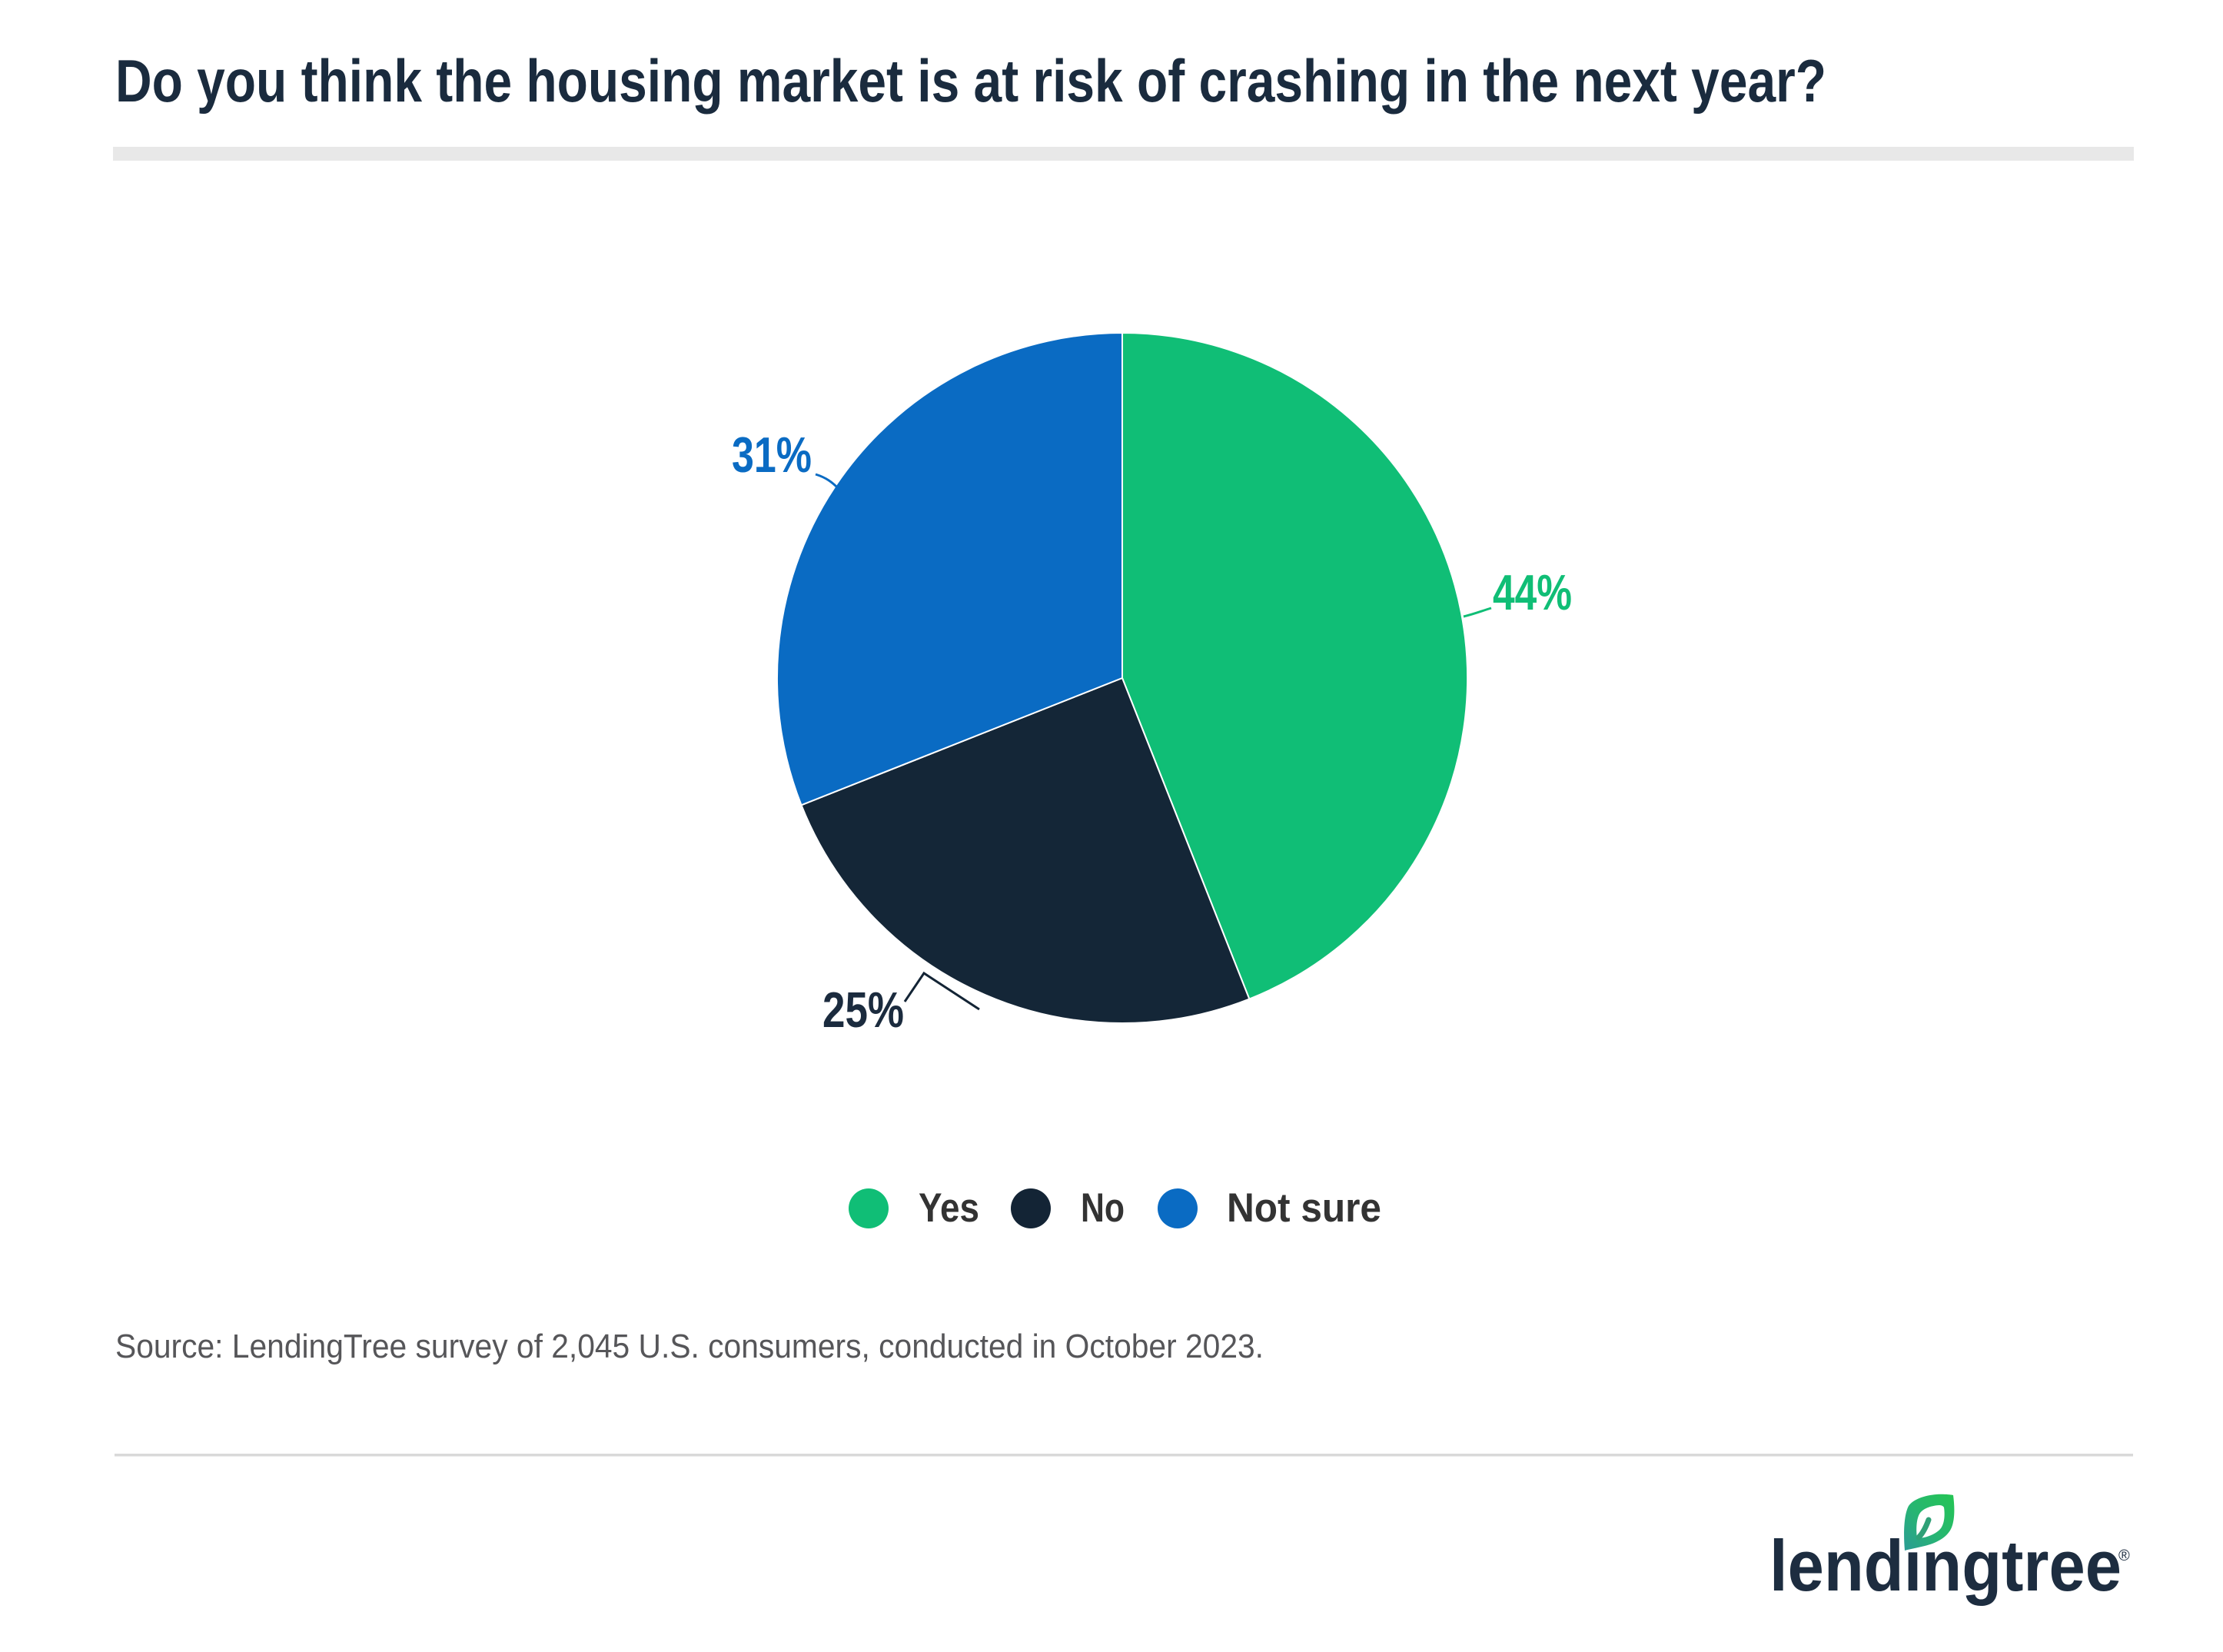 Image resolution: width=2223 pixels, height=1652 pixels. Describe the element at coordinates (772, 455) in the screenshot. I see `svg-text: 31%` at that location.